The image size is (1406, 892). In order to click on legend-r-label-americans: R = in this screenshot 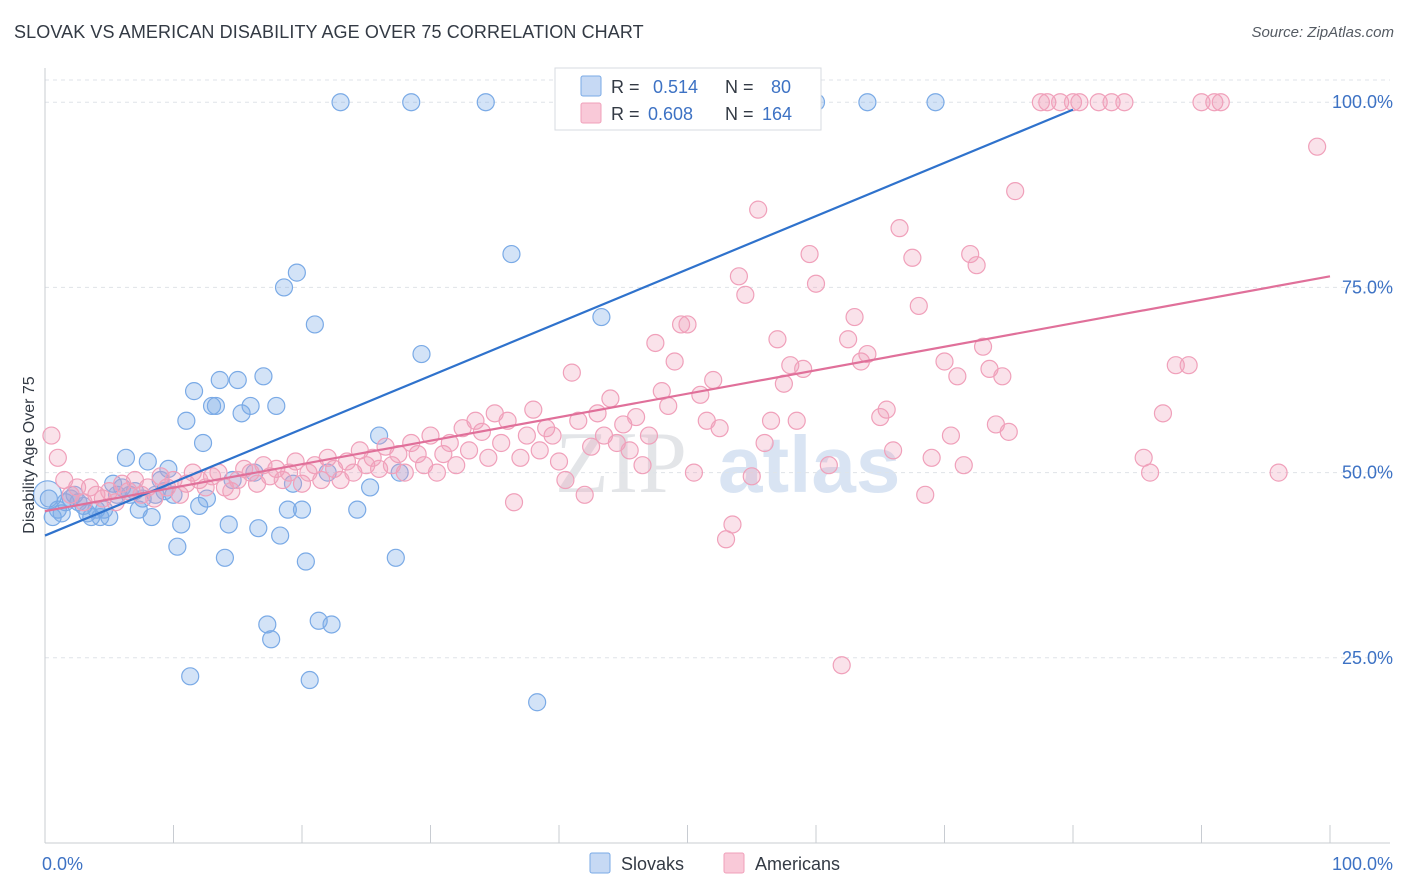, I will do `click(625, 114)`.